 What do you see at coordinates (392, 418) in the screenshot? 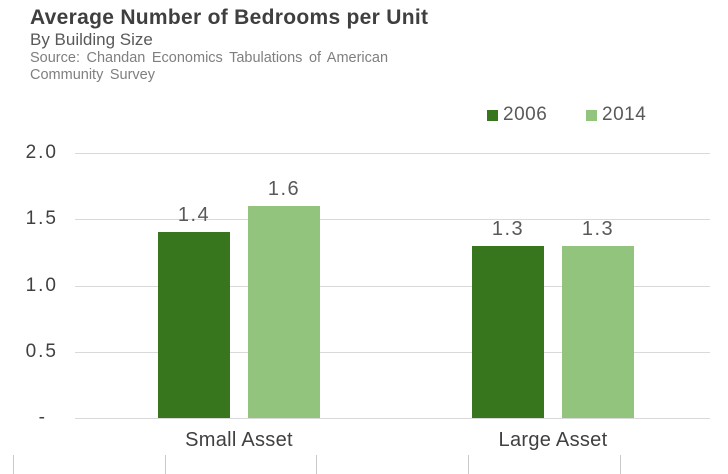
I see `gridline--` at bounding box center [392, 418].